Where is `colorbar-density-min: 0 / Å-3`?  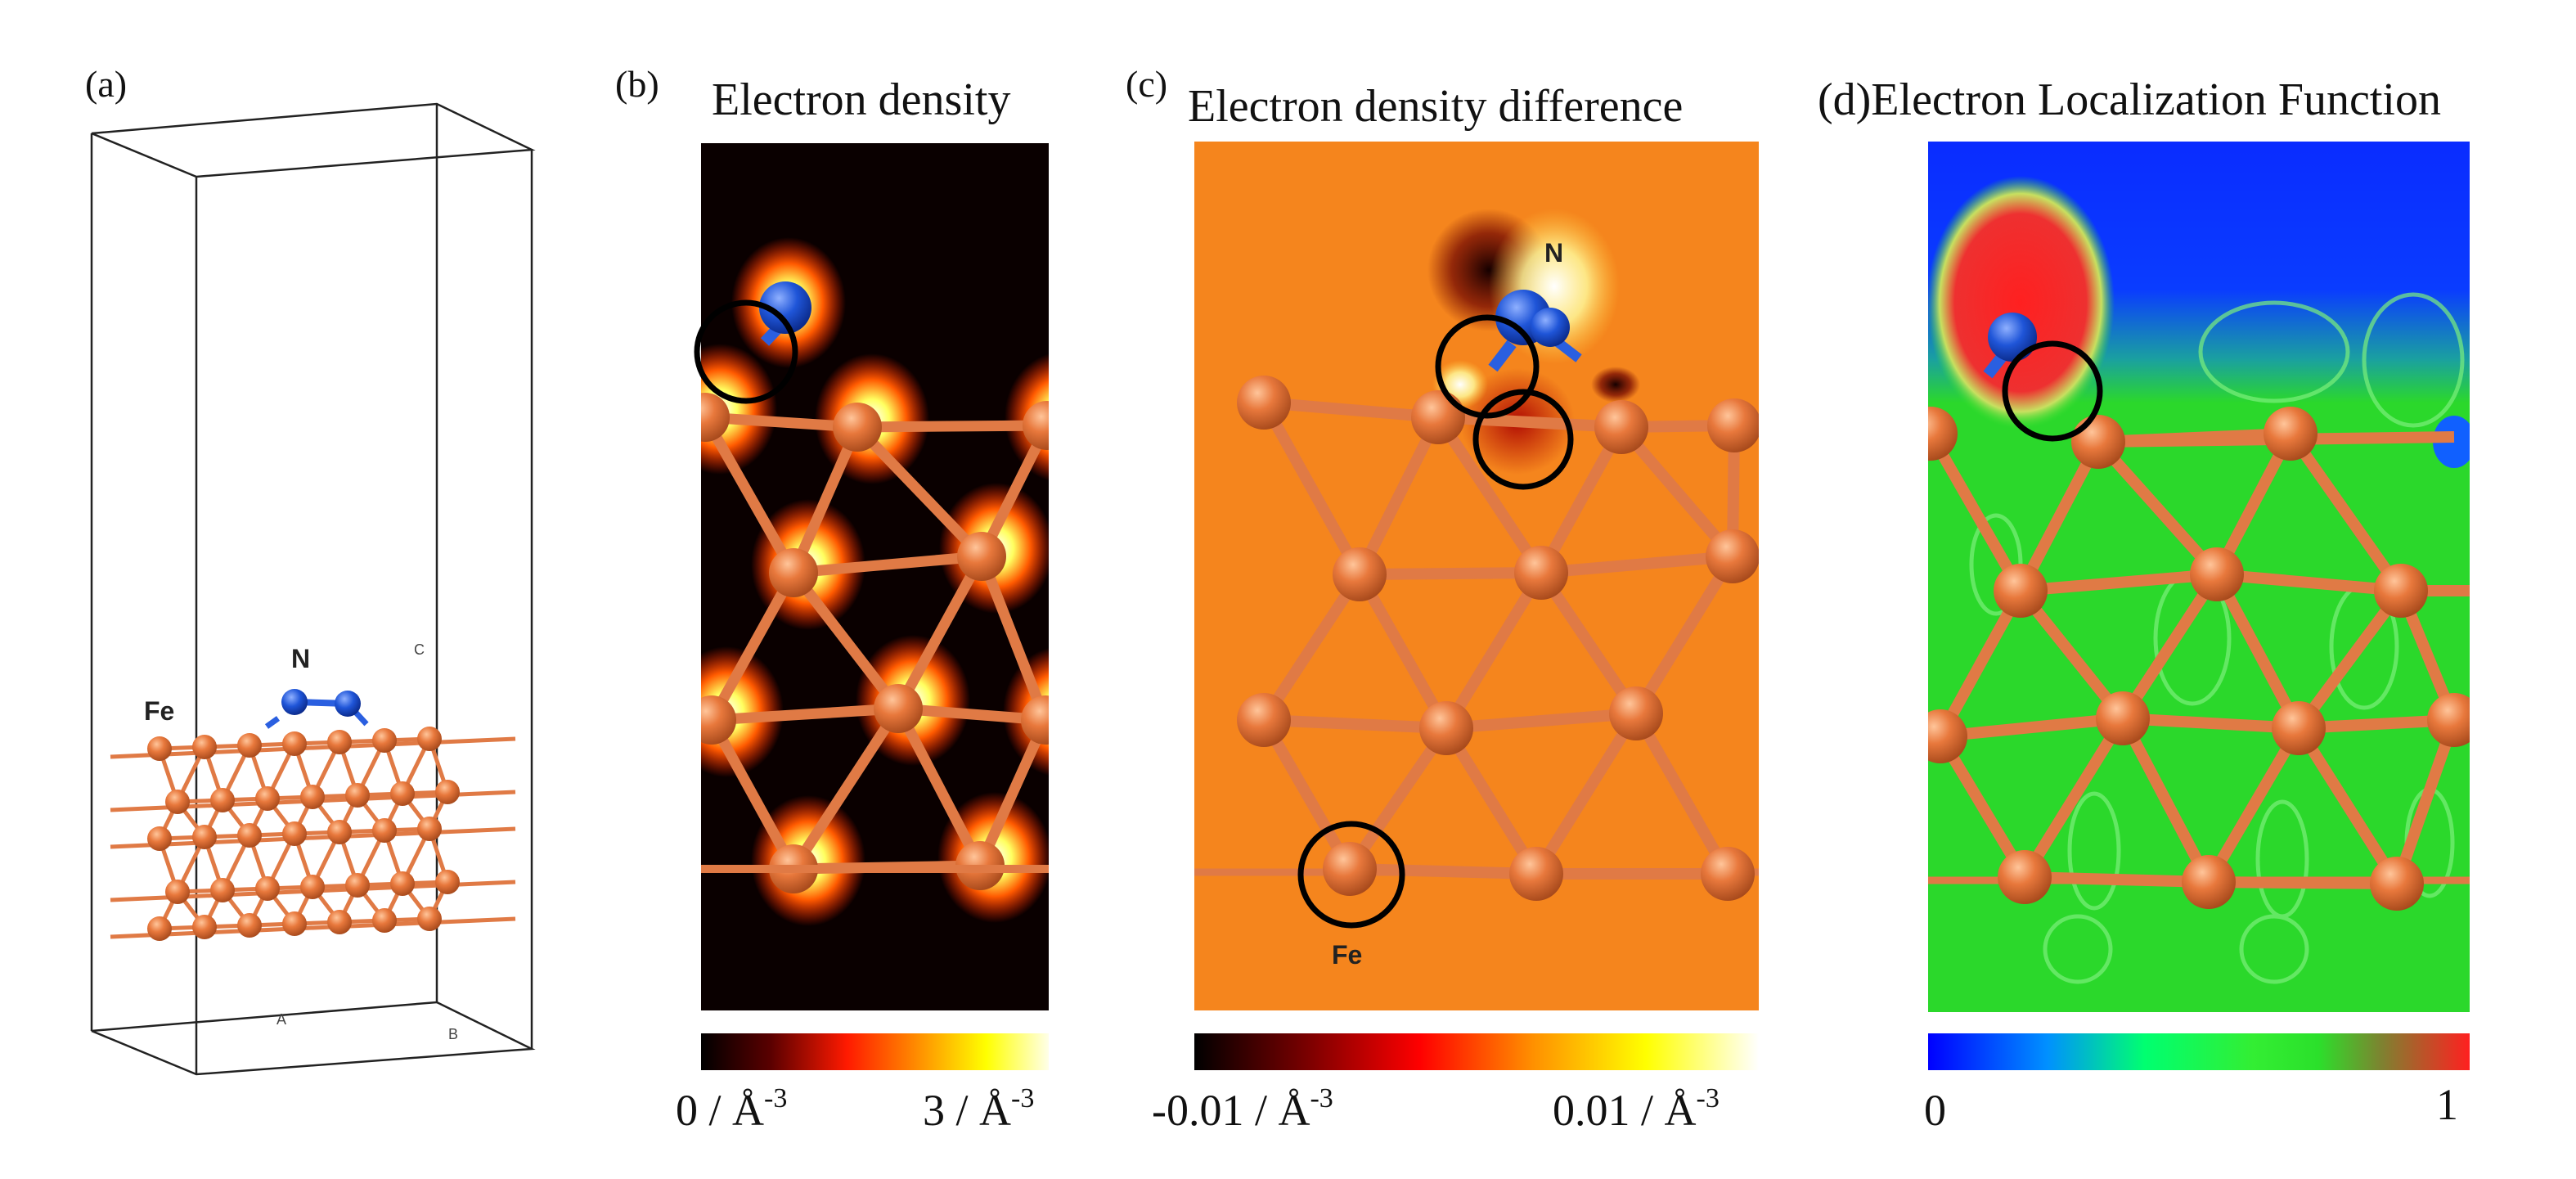 colorbar-density-min: 0 / Å-3 is located at coordinates (731, 1109).